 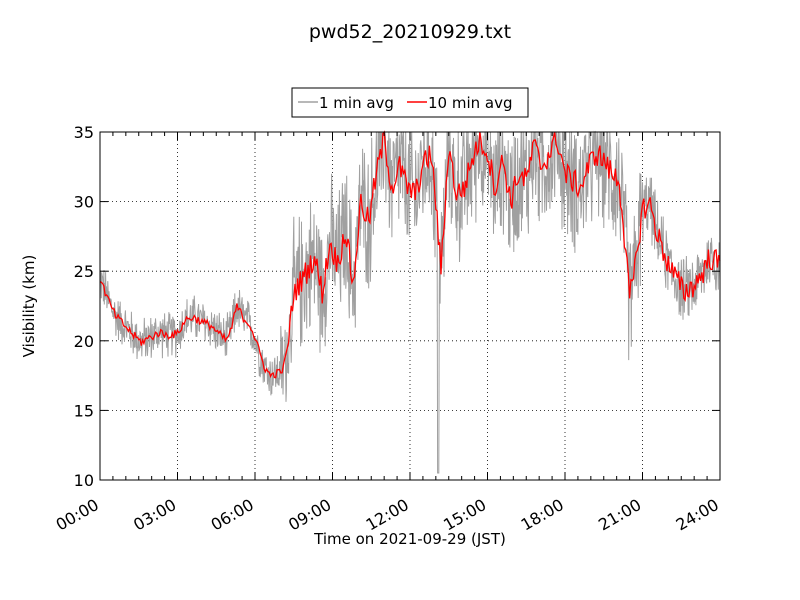 What do you see at coordinates (84, 132) in the screenshot?
I see `y-tick-label: 35` at bounding box center [84, 132].